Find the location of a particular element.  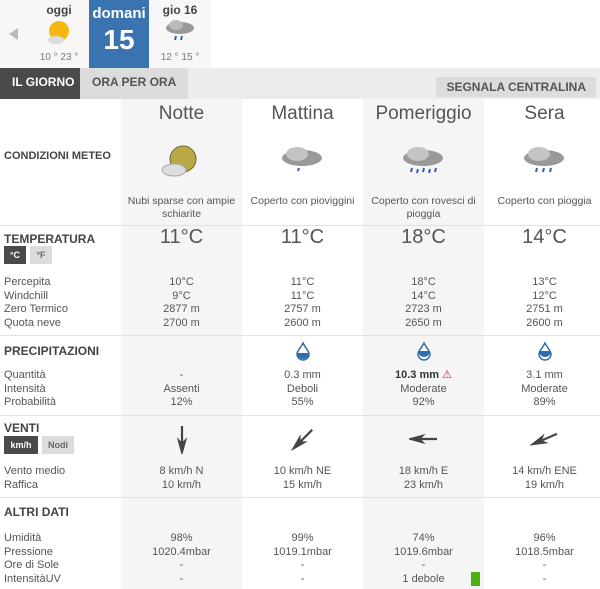

warning-icon: ⚠ is located at coordinates (445, 375).